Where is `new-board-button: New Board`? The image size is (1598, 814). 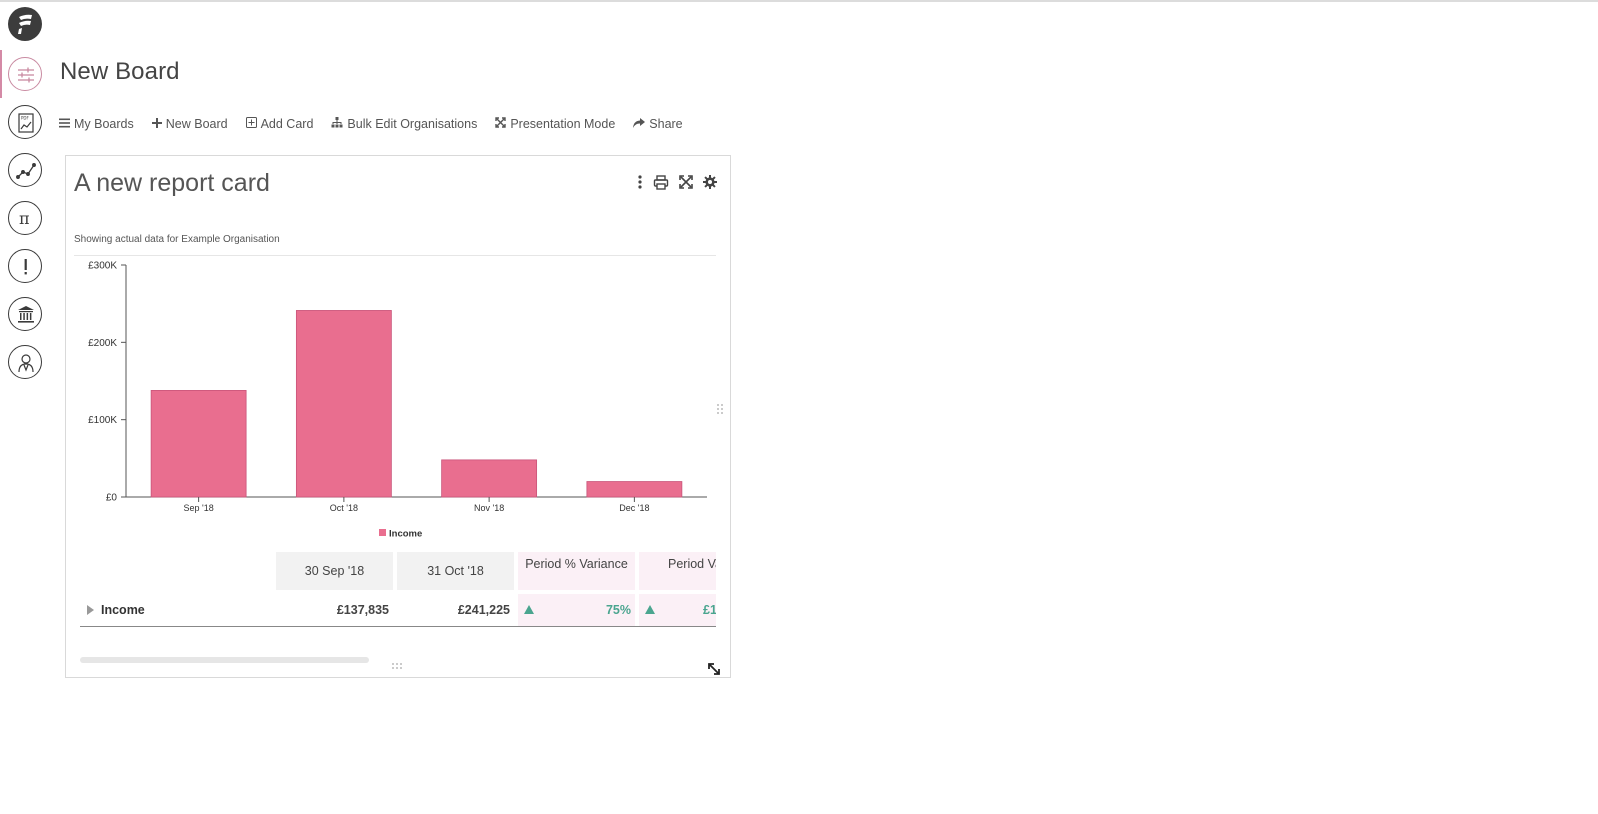 new-board-button: New Board is located at coordinates (189, 124).